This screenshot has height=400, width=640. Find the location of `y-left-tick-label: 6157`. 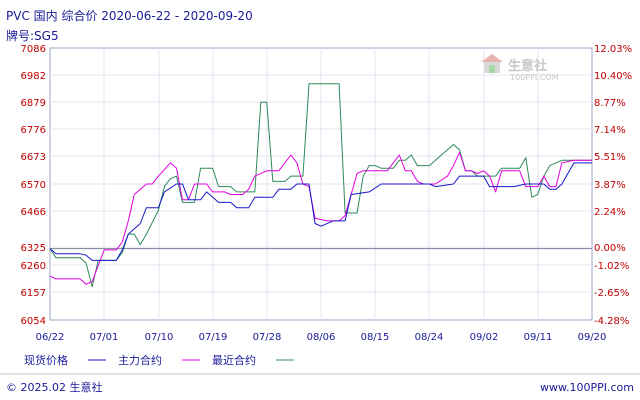

y-left-tick-label: 6157 is located at coordinates (33, 293).